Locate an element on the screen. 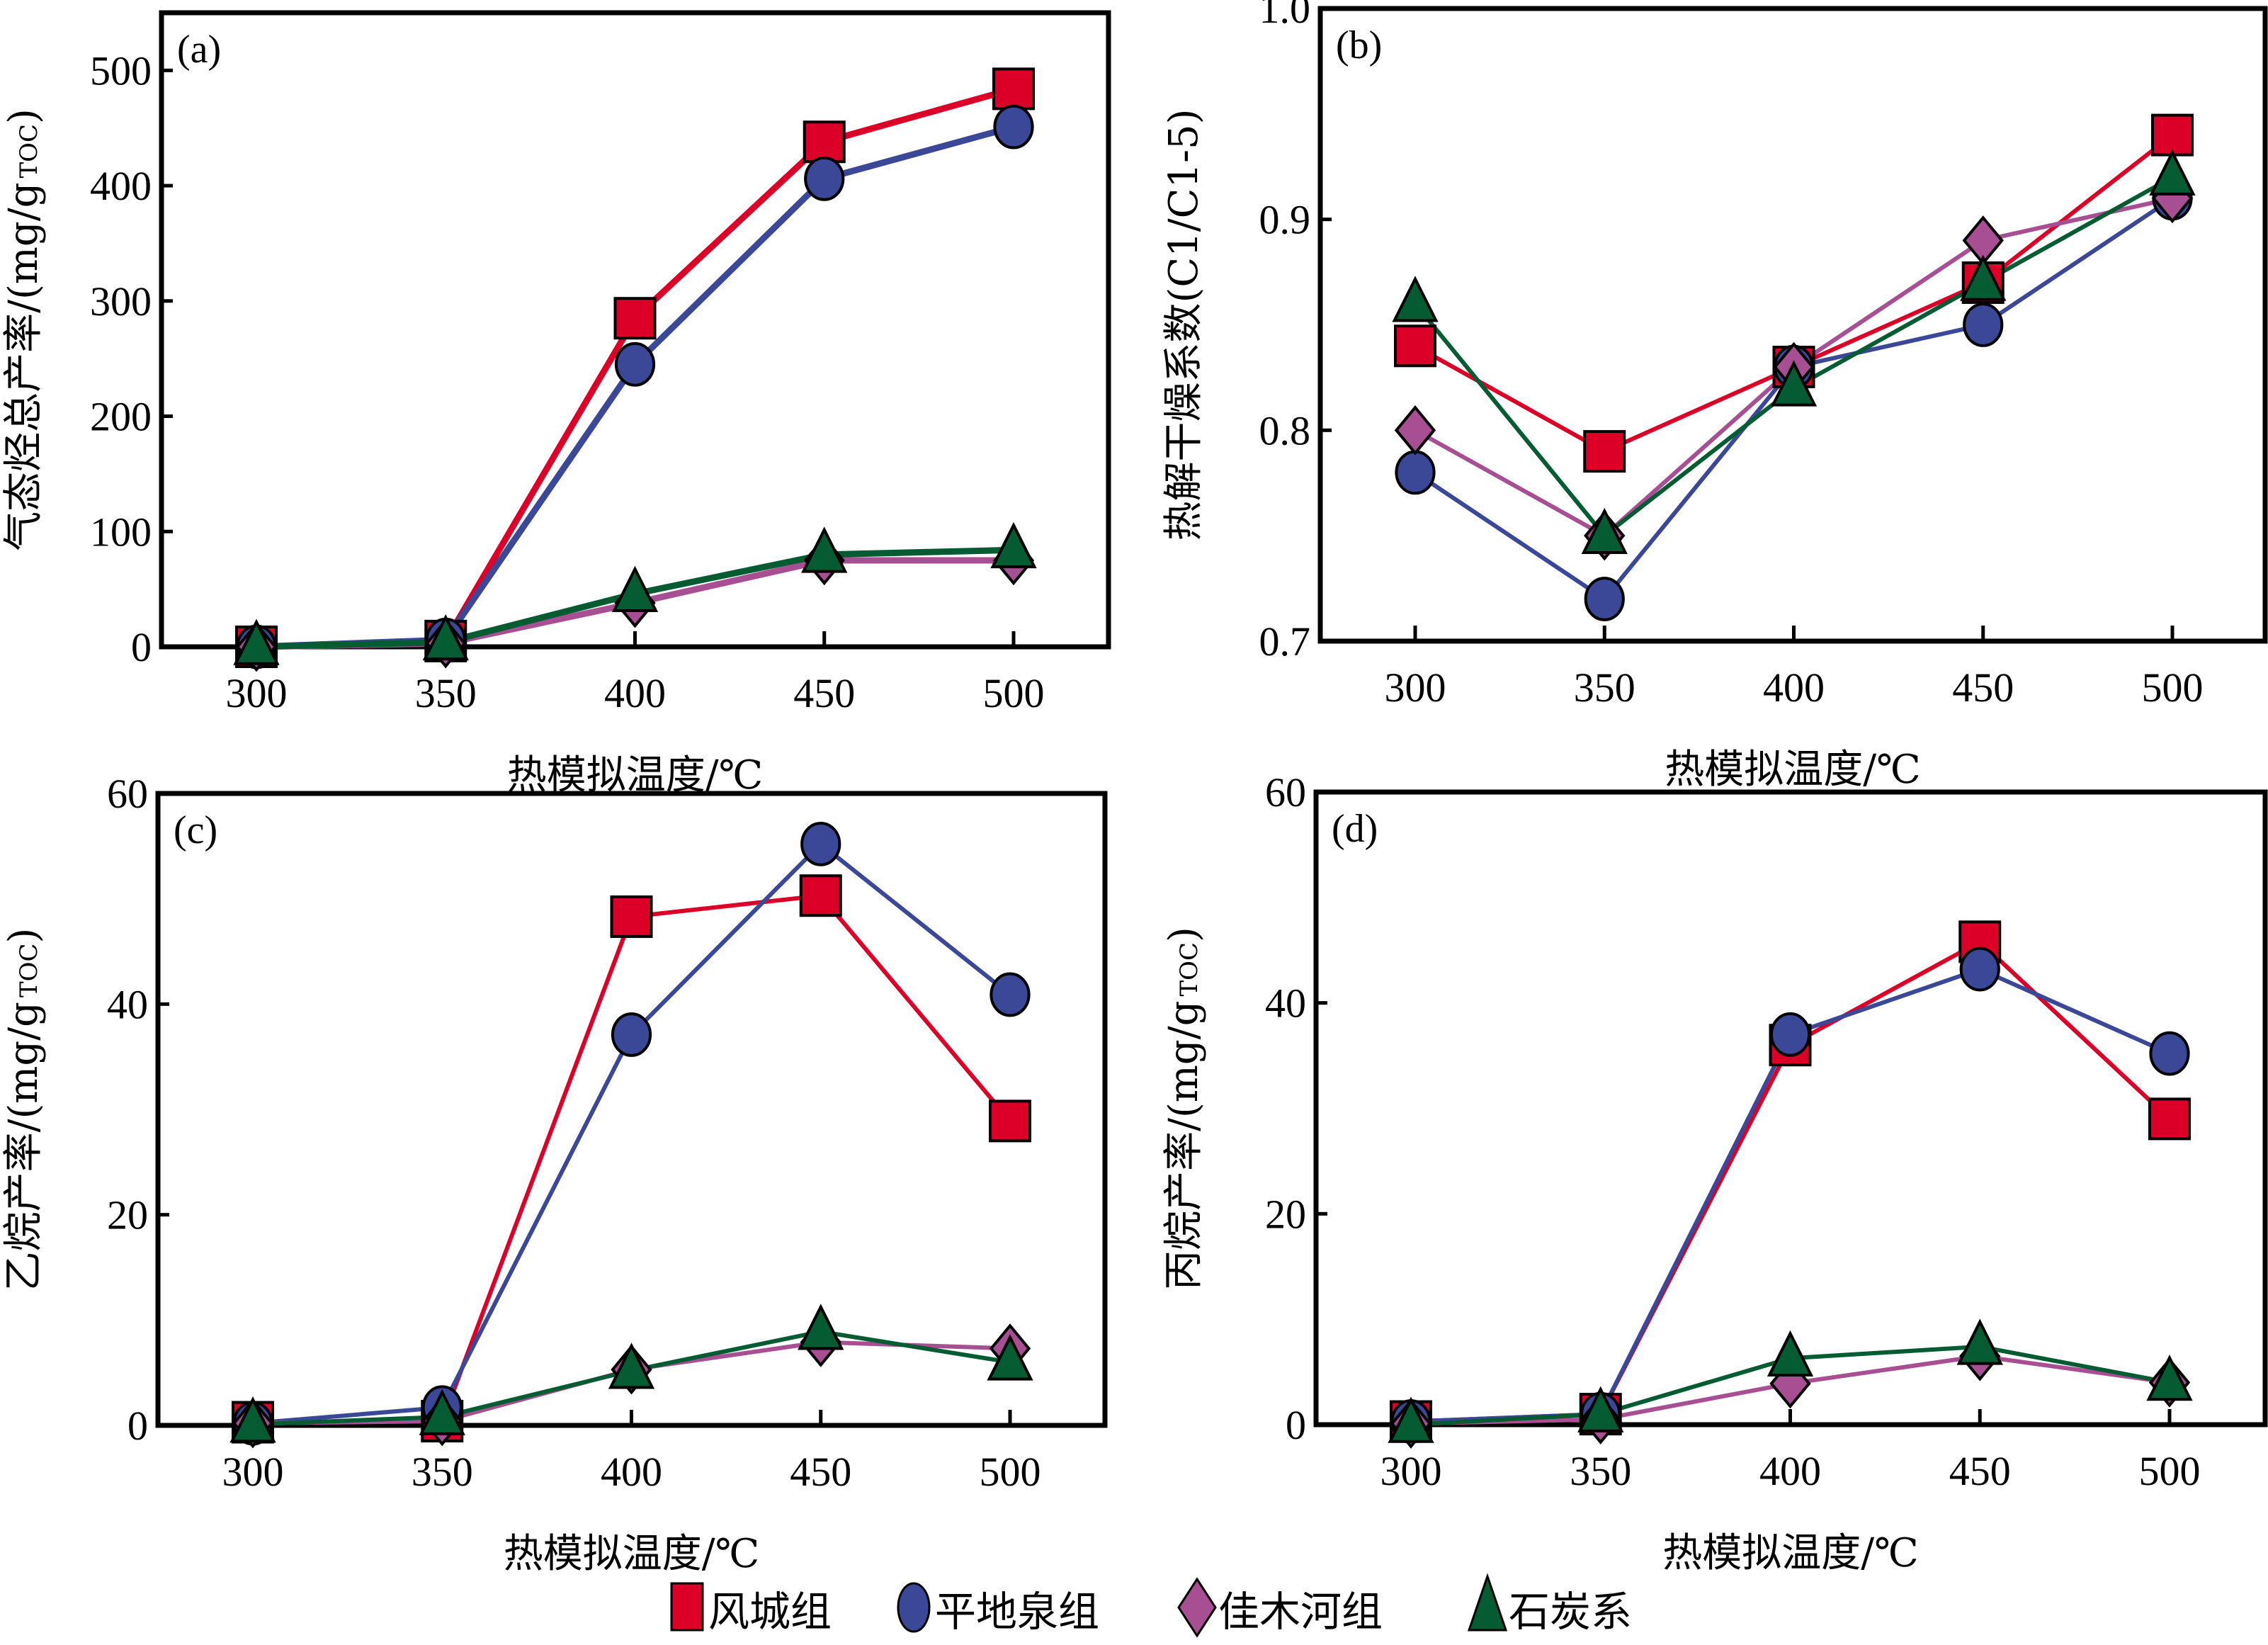 This screenshot has width=2268, height=1645. legend-label: 平地泉组 is located at coordinates (1017, 1612).